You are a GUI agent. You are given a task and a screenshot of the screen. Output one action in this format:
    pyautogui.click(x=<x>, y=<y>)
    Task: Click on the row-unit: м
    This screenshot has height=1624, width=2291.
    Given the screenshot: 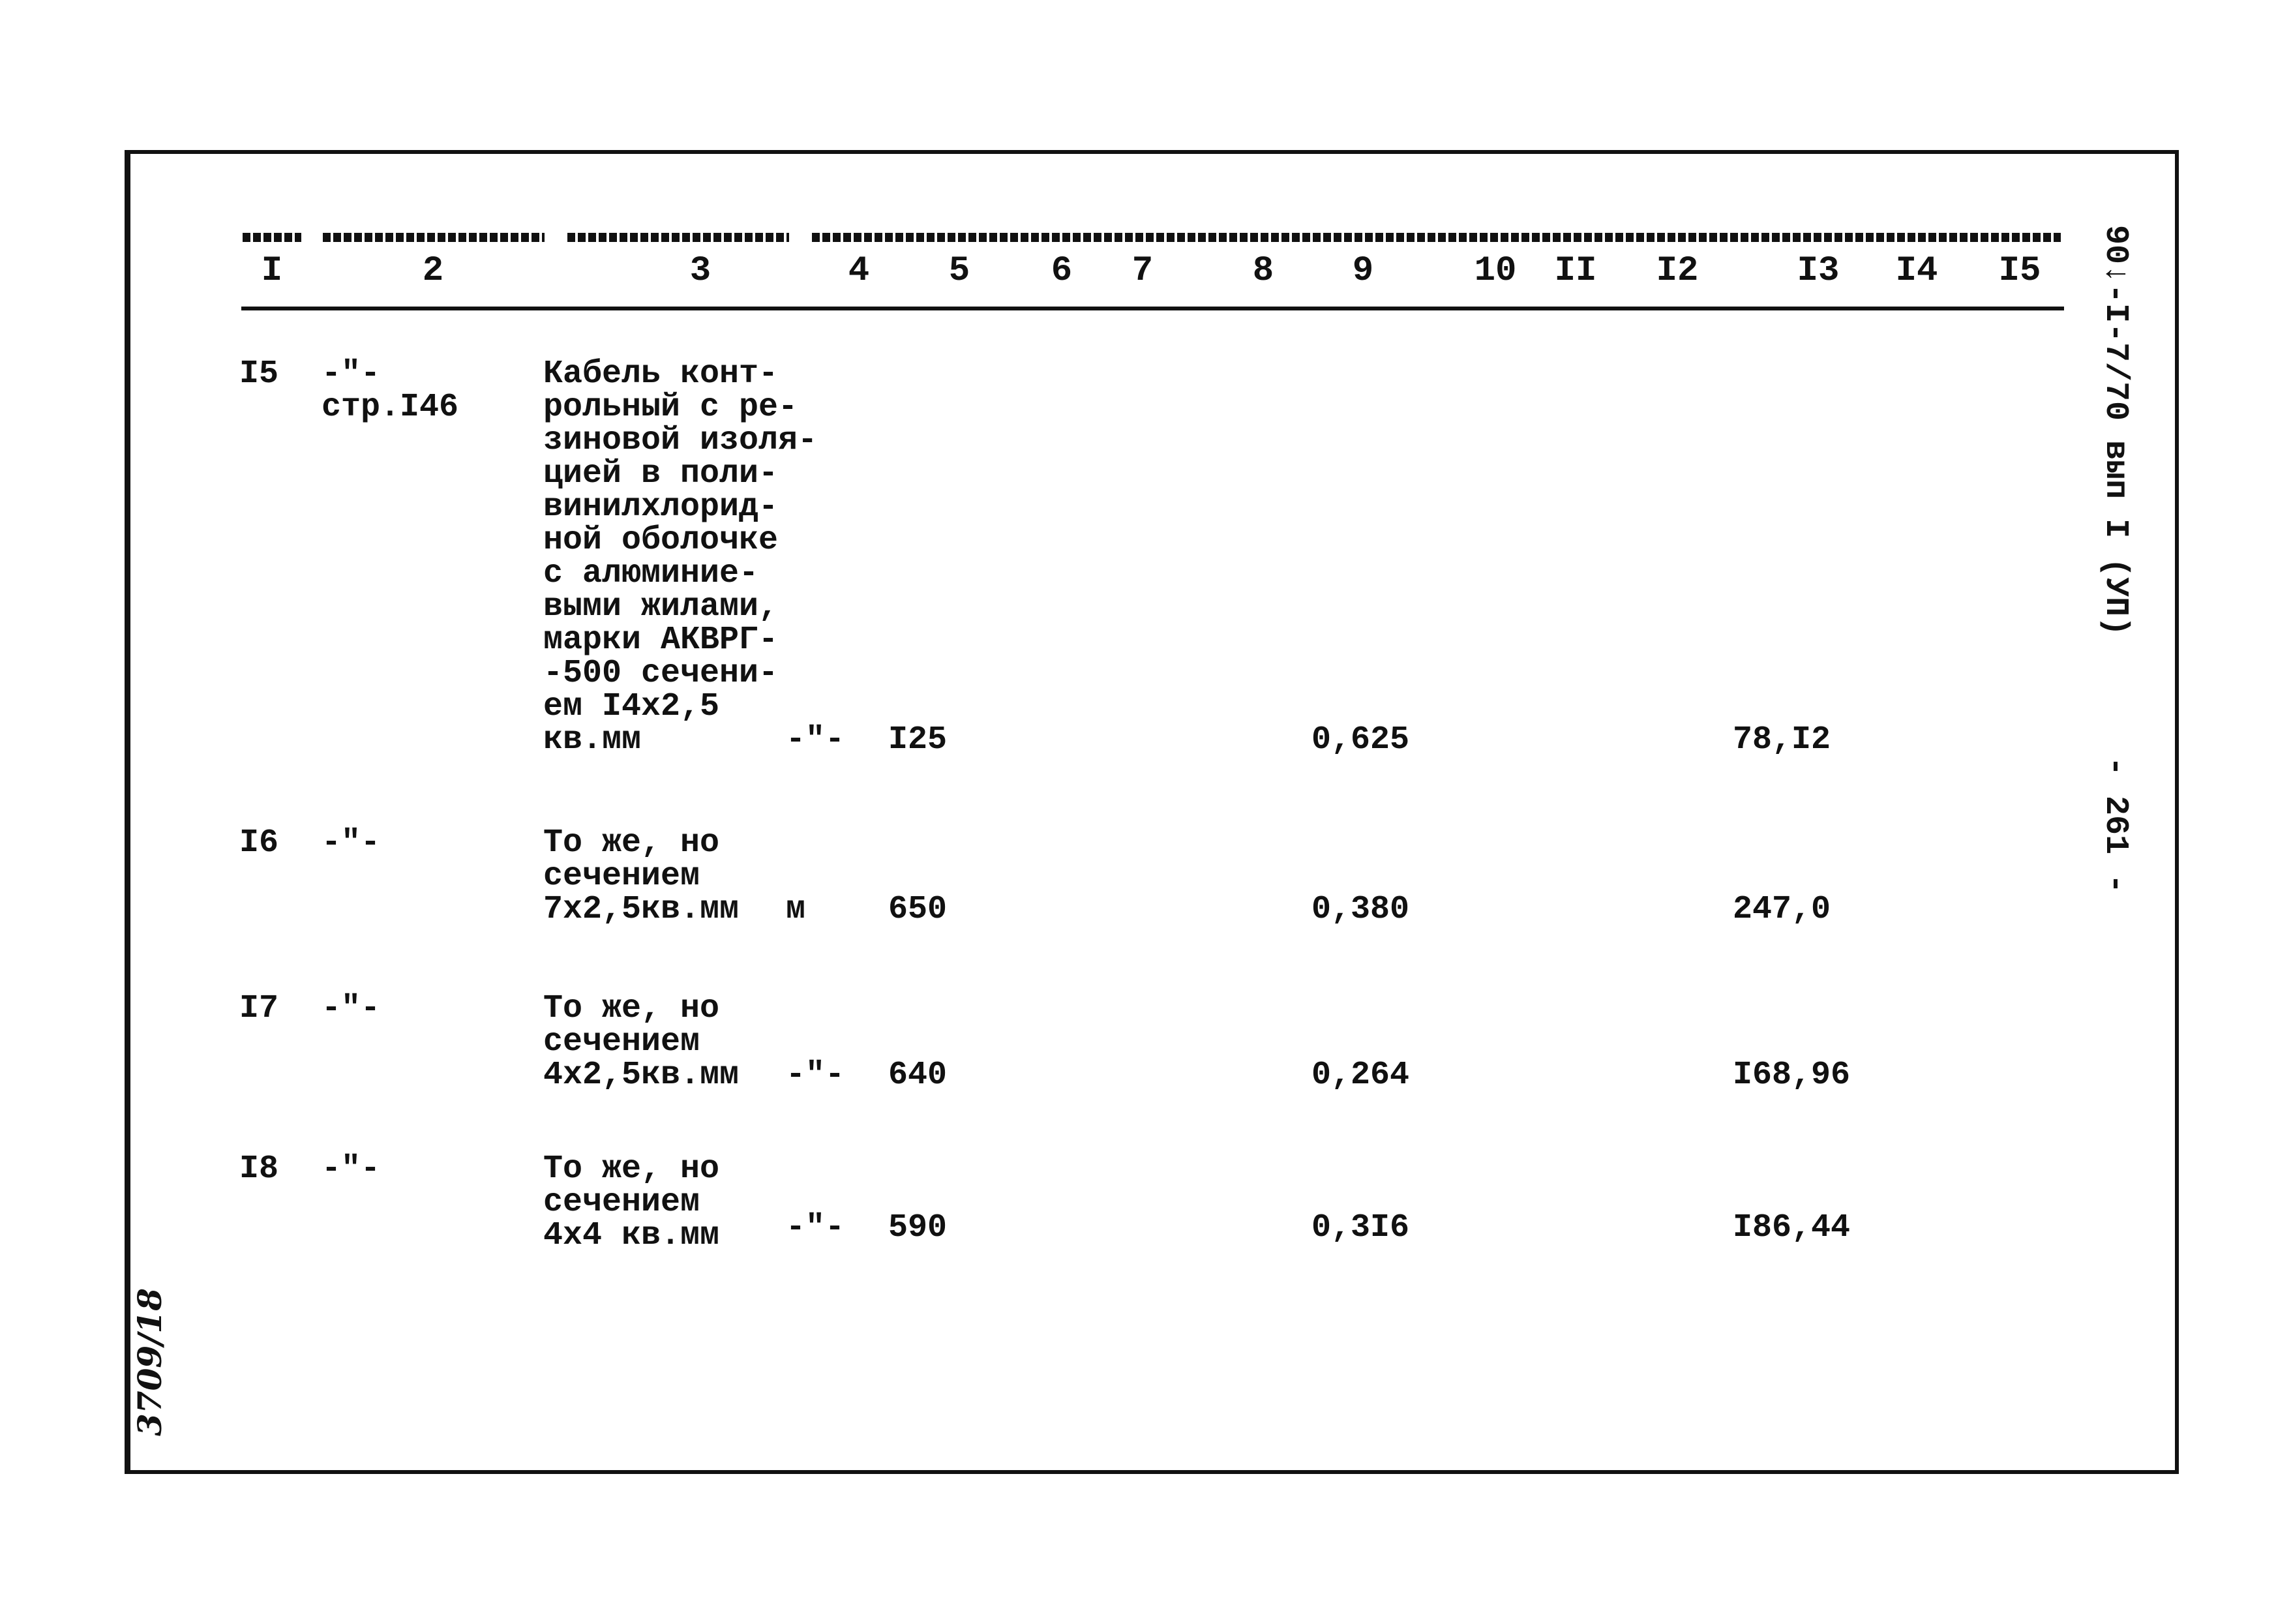 What is the action you would take?
    pyautogui.click(x=796, y=909)
    